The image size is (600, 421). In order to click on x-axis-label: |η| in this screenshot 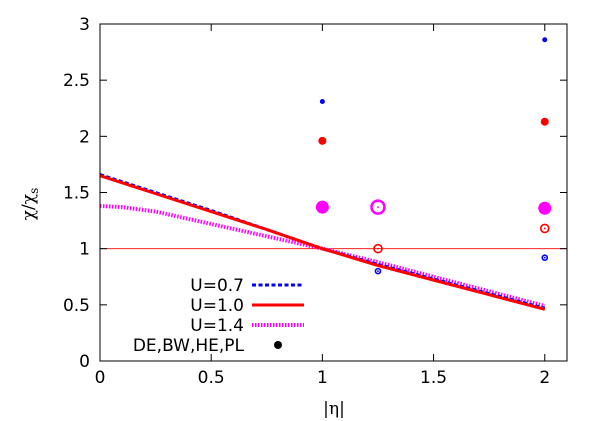, I will do `click(334, 409)`.